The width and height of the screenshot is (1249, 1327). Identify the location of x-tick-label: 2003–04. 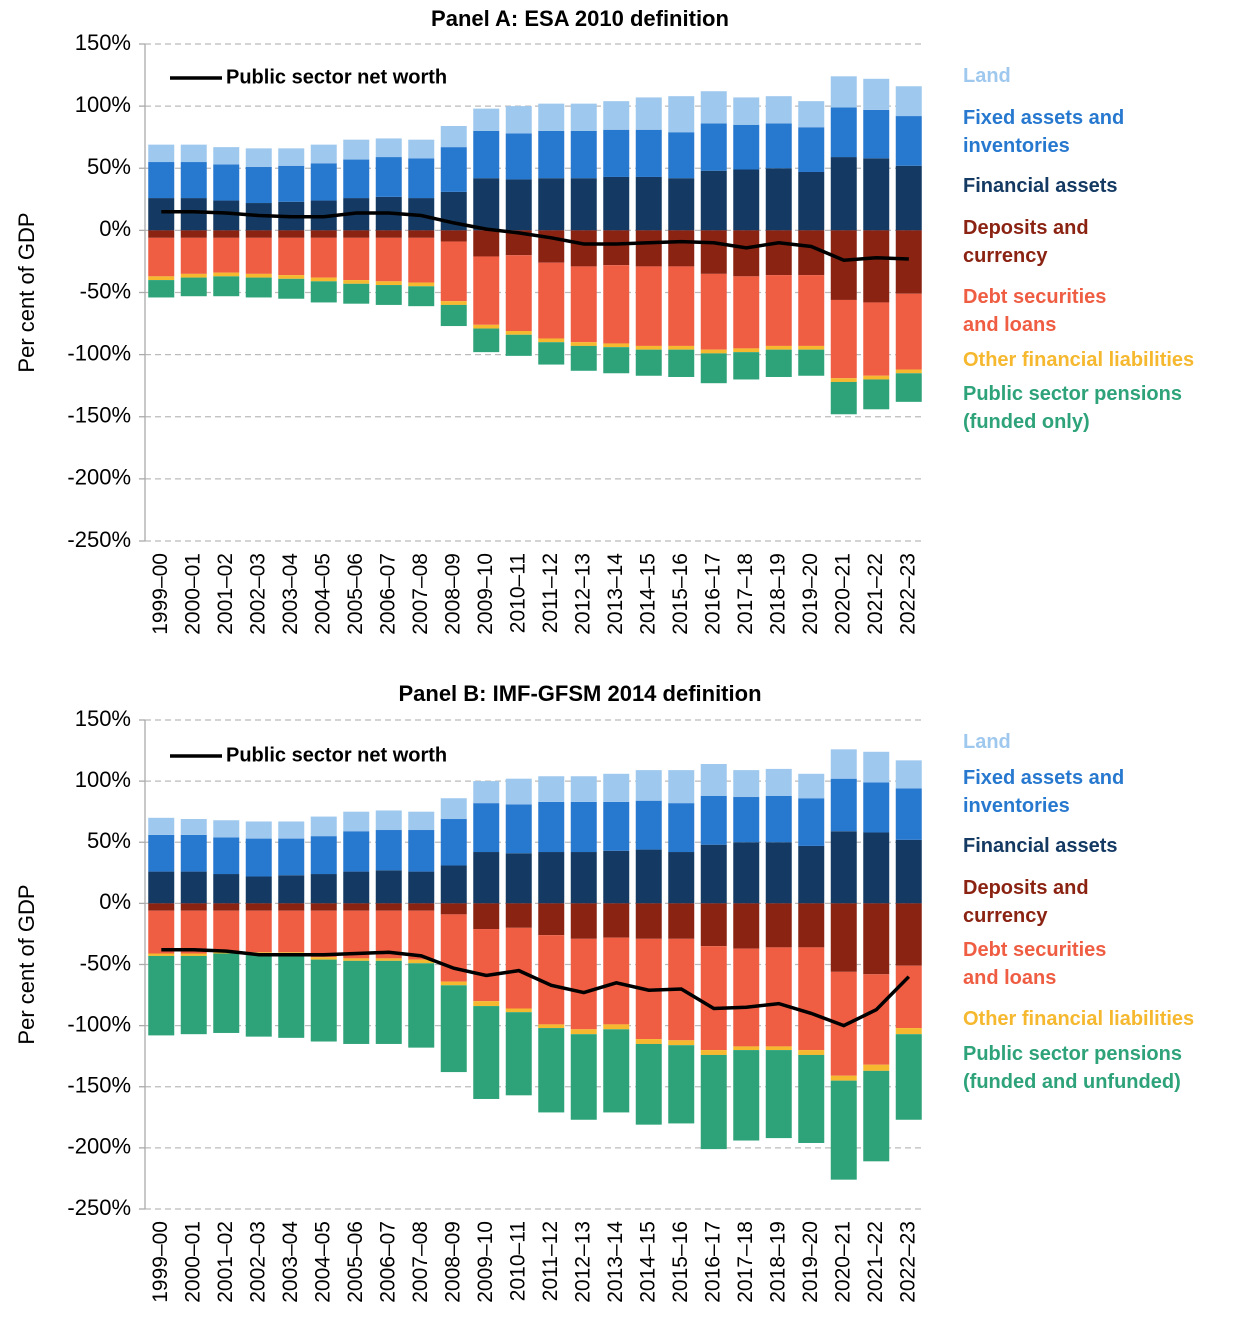
(290, 1262).